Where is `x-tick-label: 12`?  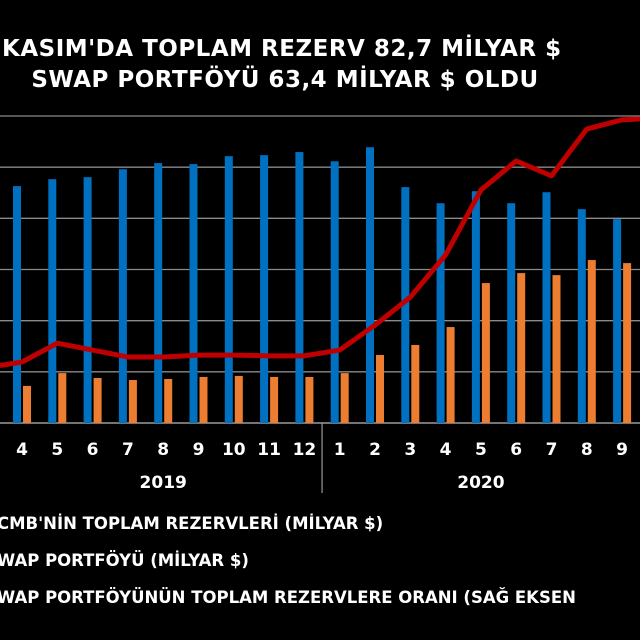
x-tick-label: 12 is located at coordinates (305, 450).